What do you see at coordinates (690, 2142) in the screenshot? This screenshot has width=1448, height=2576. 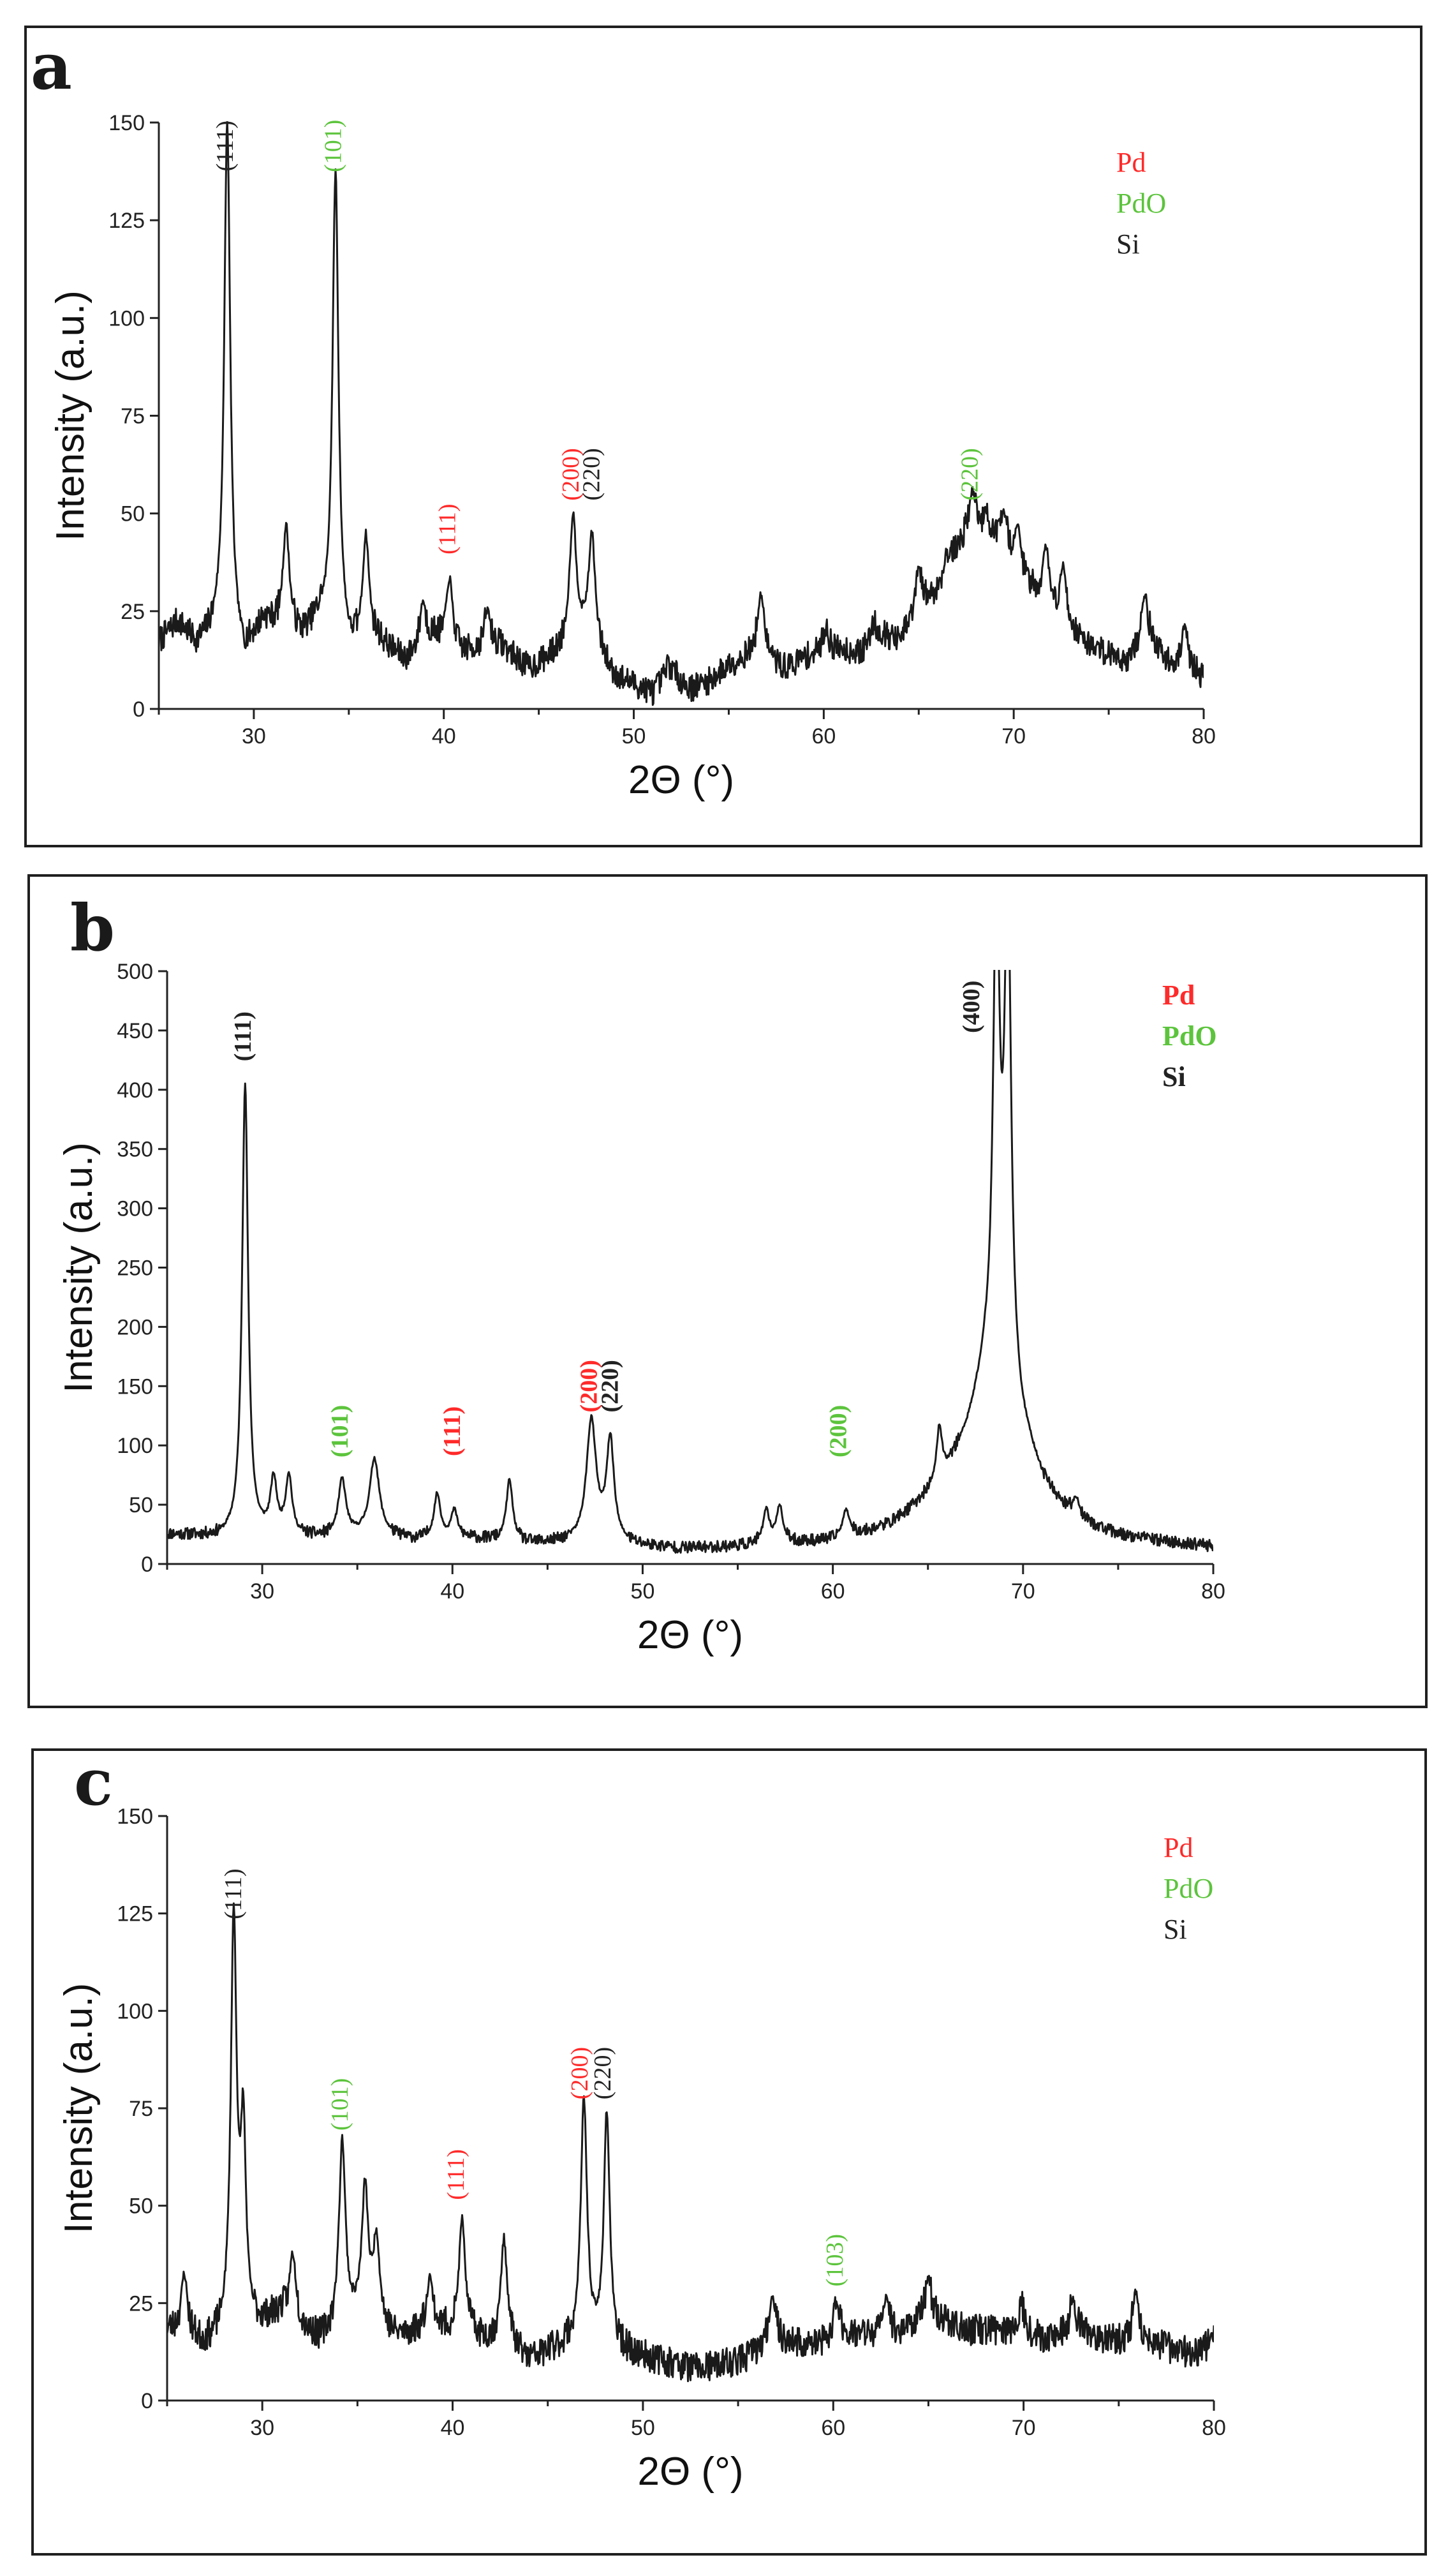 I see `xrd-trace-c` at bounding box center [690, 2142].